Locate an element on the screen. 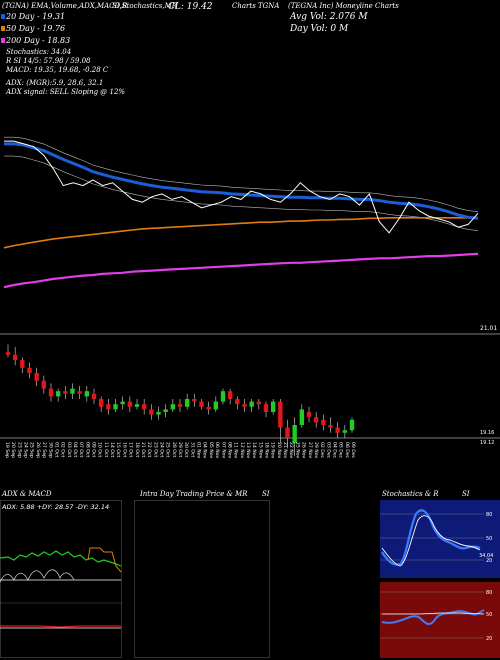 Image resolution: width=500 pixels, height=660 pixels. date-tick-label: 27 Nov is located at coordinates (310, 450).